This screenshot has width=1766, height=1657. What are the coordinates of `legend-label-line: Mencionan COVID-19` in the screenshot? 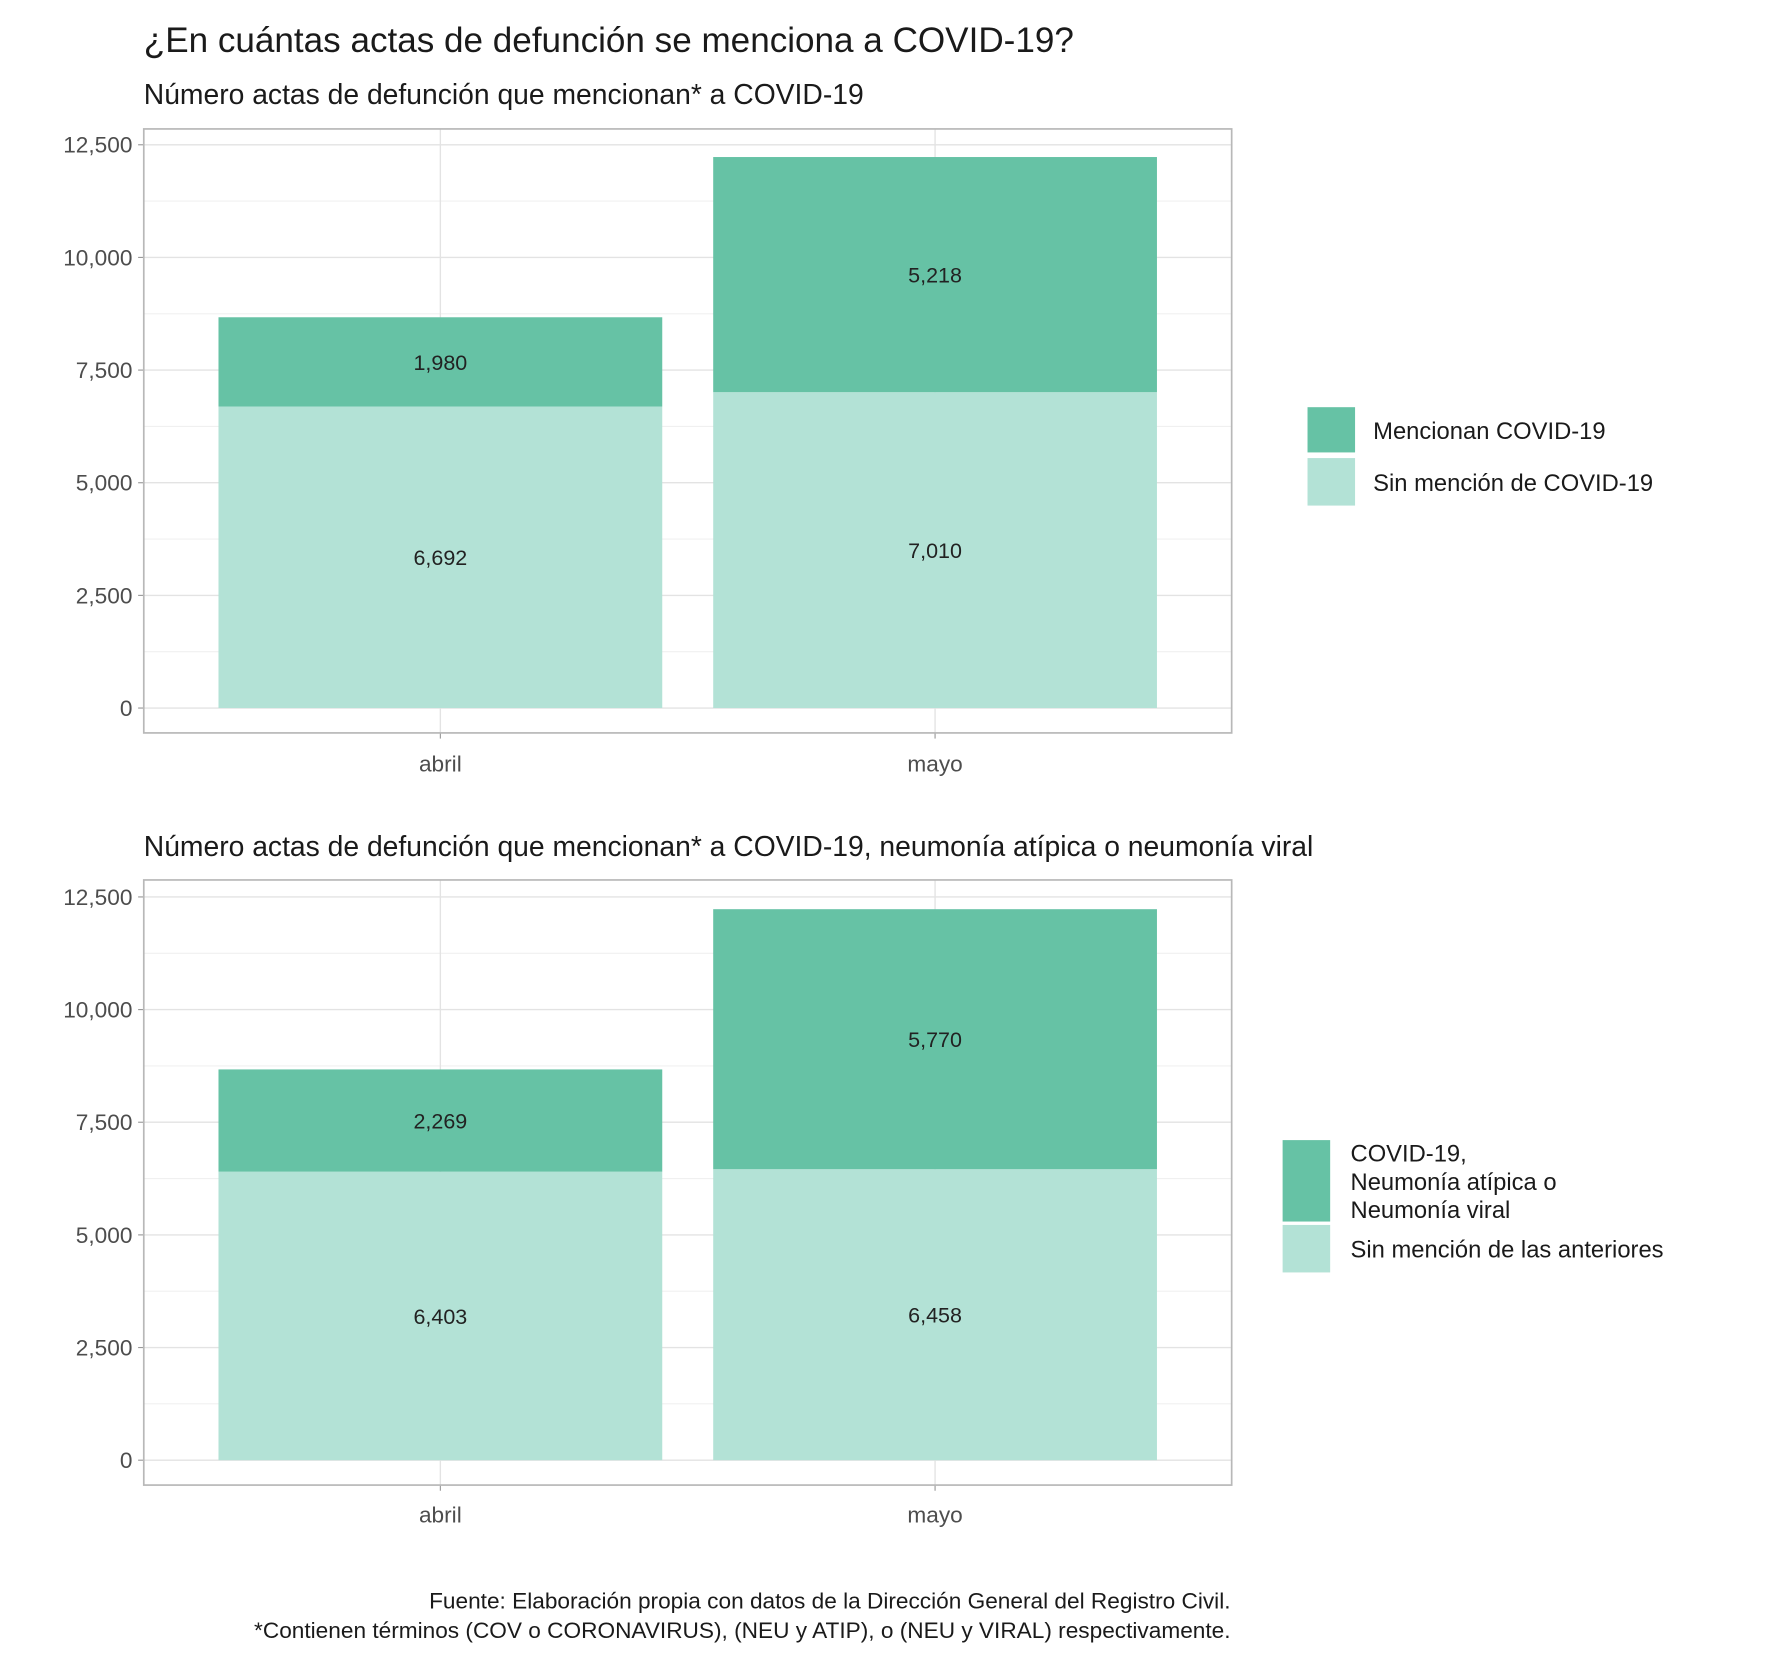 It's located at (1489, 431).